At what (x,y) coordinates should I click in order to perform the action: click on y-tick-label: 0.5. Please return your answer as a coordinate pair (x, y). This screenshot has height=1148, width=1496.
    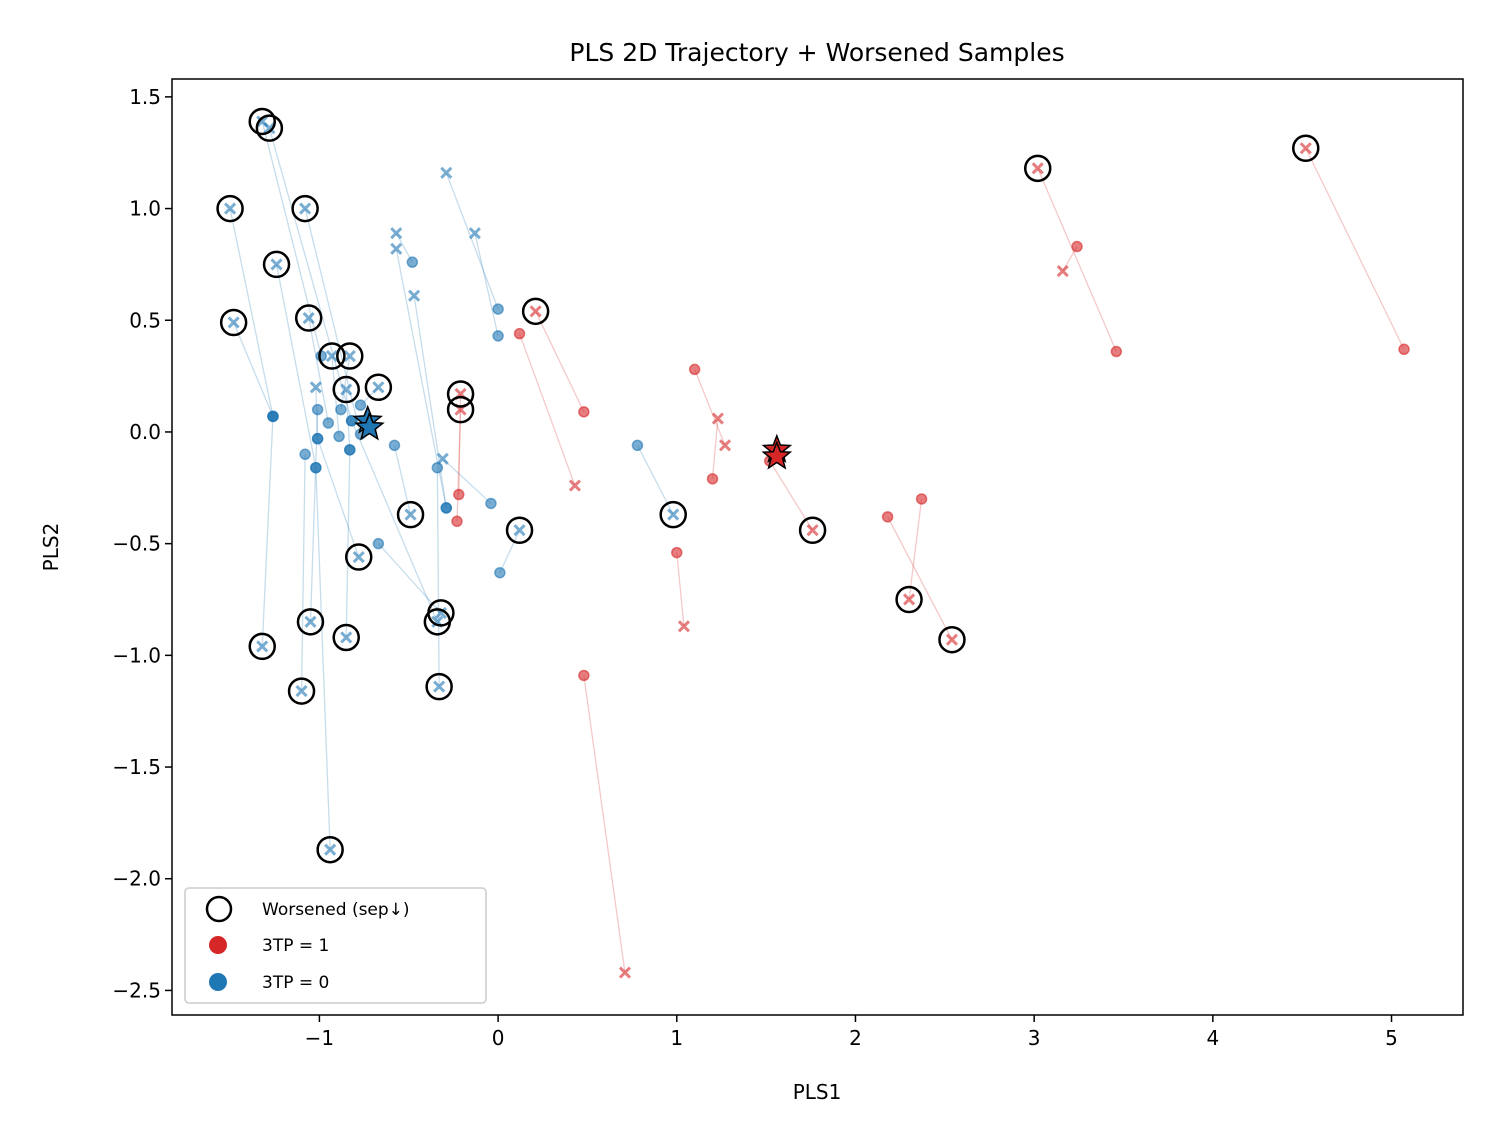
    Looking at the image, I should click on (145, 320).